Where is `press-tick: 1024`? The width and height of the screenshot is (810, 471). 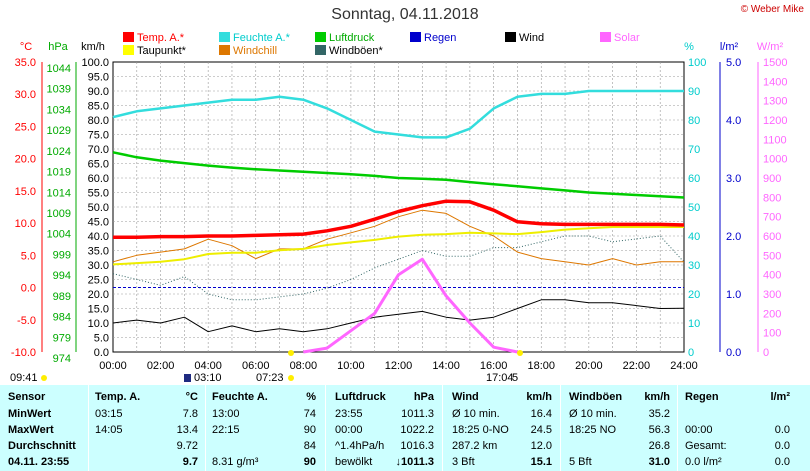 press-tick: 1024 is located at coordinates (59, 152).